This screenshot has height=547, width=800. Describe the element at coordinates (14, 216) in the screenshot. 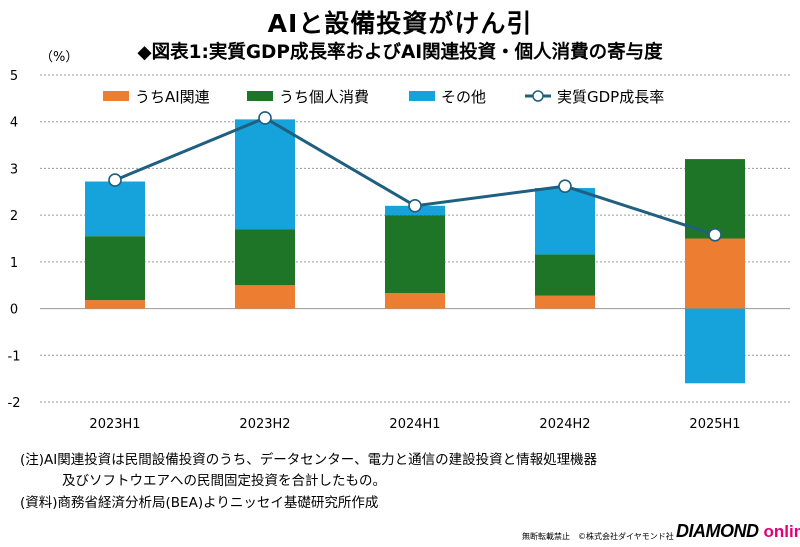

I see `y-tick-label: 2` at that location.